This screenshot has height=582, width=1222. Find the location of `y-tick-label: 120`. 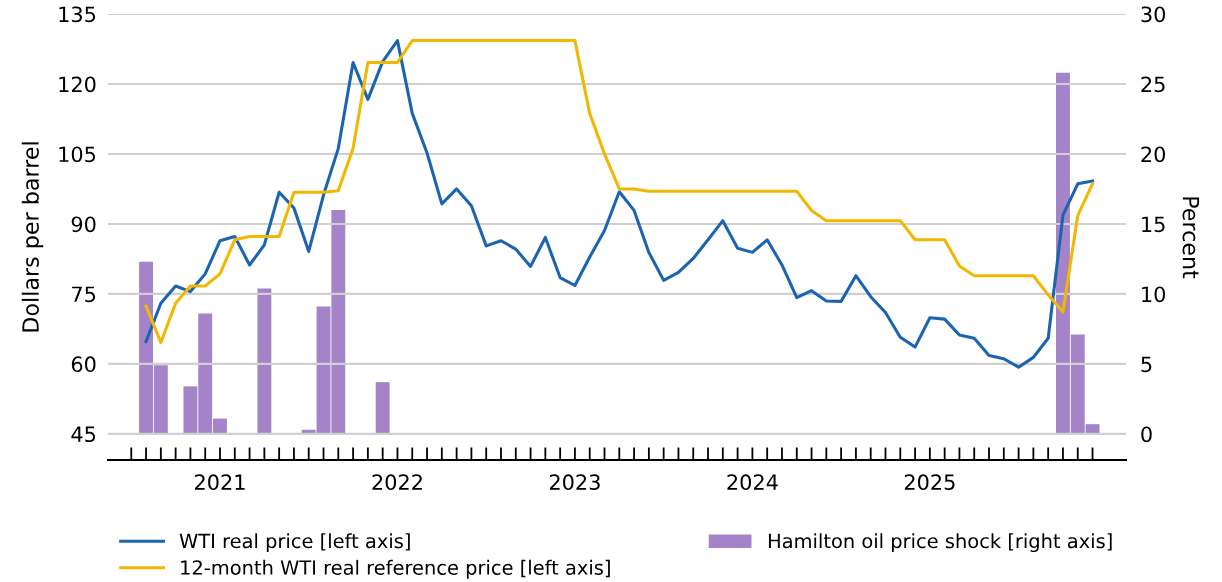

y-tick-label: 120 is located at coordinates (77, 84).